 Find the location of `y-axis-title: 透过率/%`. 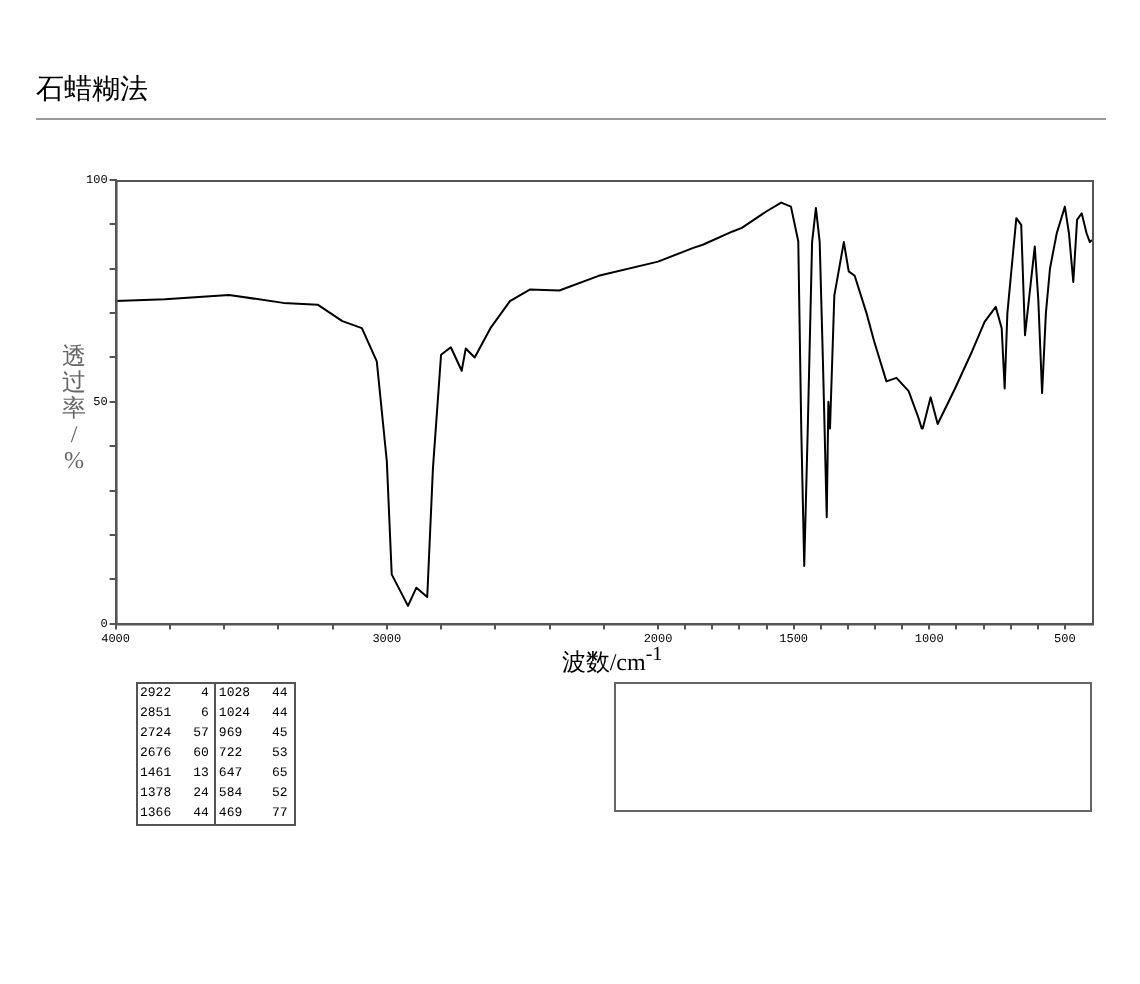

y-axis-title: 透过率/% is located at coordinates (74, 408).